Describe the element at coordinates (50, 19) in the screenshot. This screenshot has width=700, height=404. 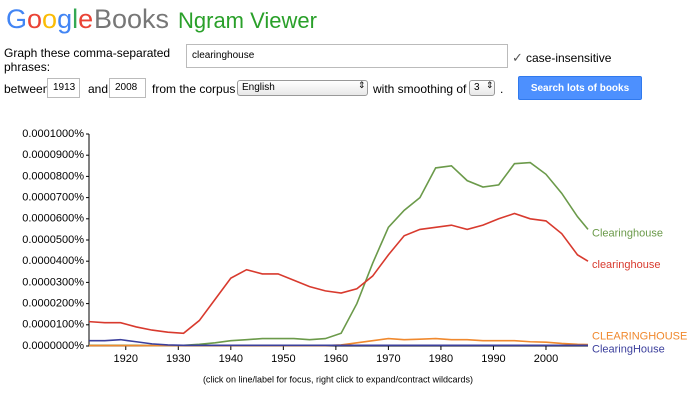
I see `logo-google: Google` at that location.